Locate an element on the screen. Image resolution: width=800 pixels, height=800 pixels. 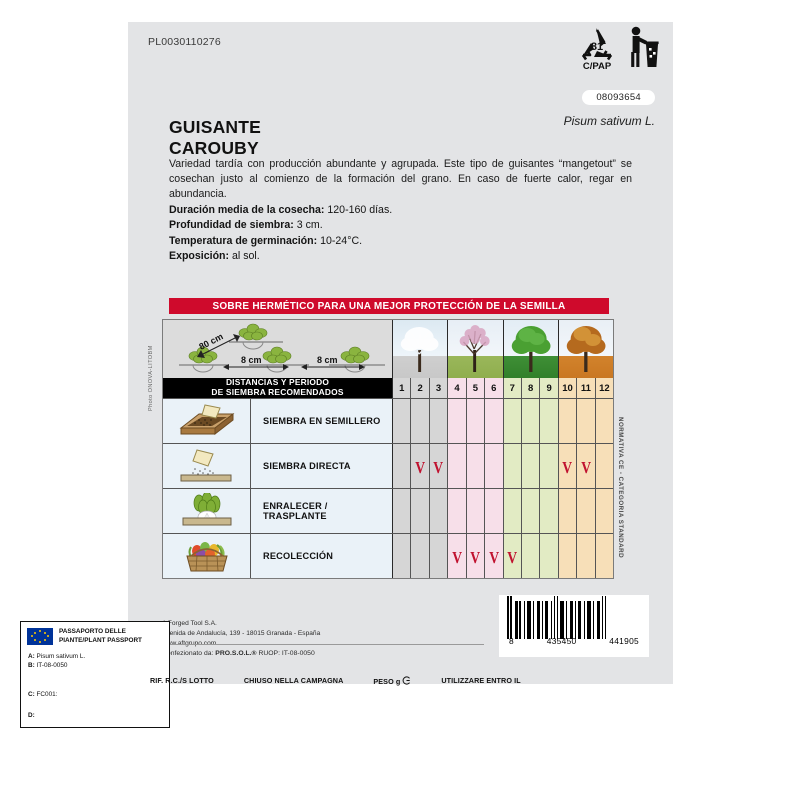
cell-m4: V is located at coordinates (457, 556).